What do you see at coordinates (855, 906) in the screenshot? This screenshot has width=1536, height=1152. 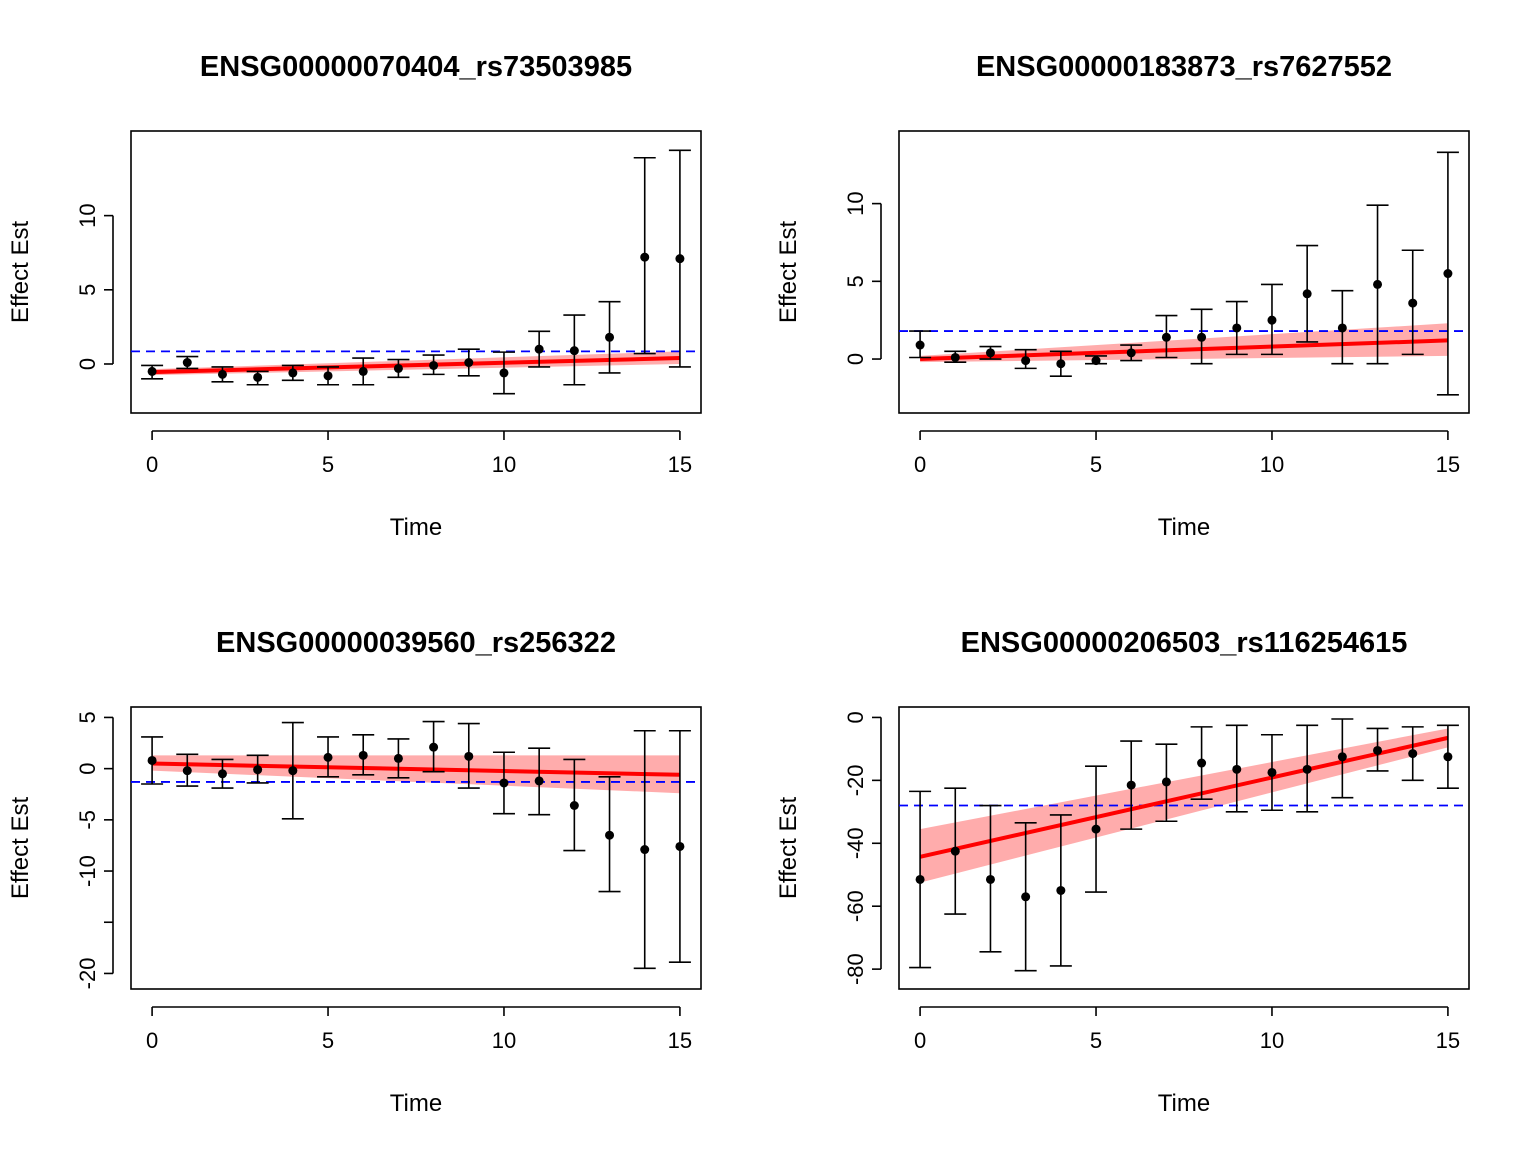 I see `y-tick-label: -60` at bounding box center [855, 906].